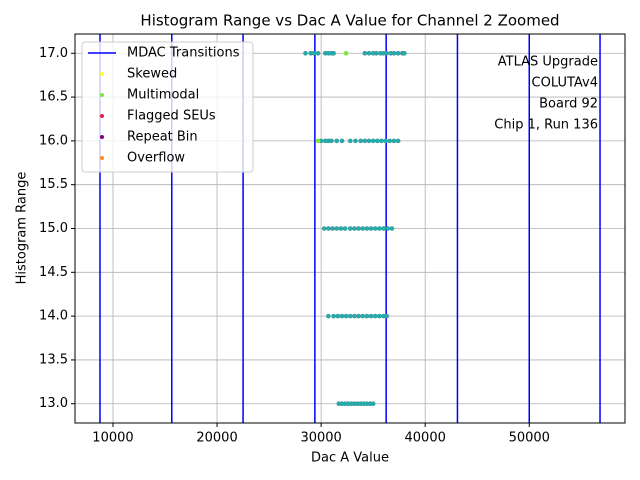 This screenshot has width=640, height=480. Describe the element at coordinates (53, 97) in the screenshot. I see `y-tick-label: 16.5` at that location.